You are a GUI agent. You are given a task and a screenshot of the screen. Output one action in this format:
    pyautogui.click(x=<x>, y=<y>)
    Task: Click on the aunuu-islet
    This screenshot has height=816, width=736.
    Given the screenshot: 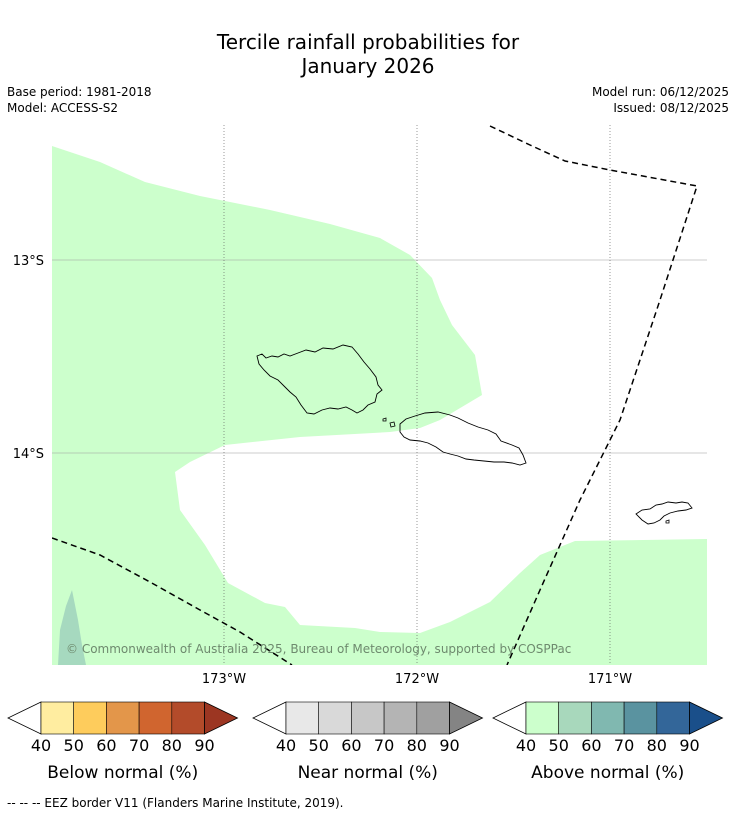 What is the action you would take?
    pyautogui.click(x=667, y=521)
    